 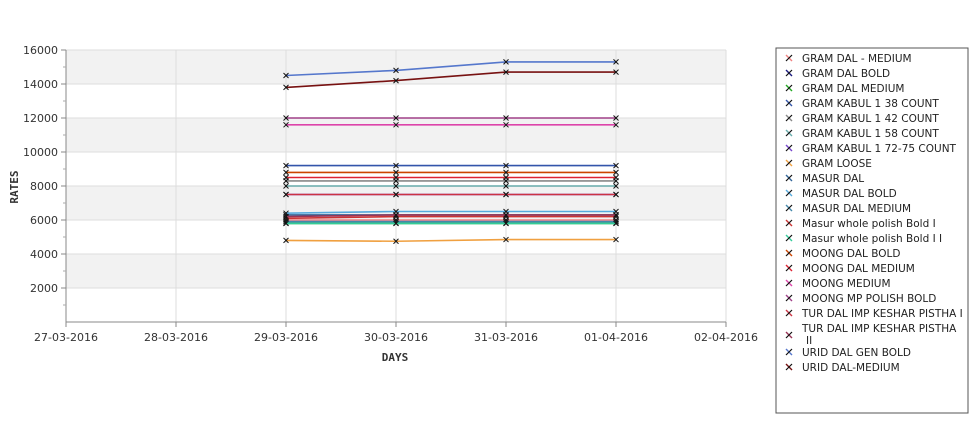 I want to click on legend-item: Masur whole polish Bold I I, so click(x=863, y=239).